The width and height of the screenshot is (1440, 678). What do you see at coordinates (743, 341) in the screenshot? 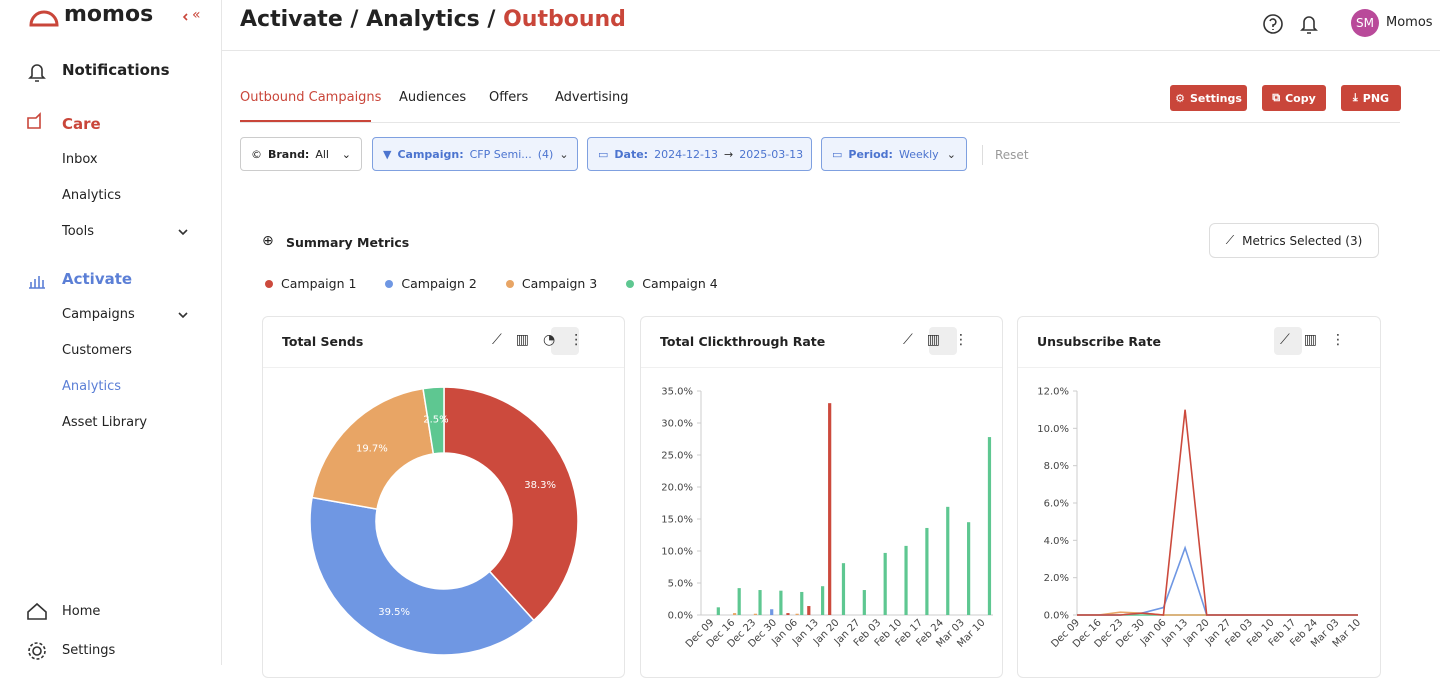
I see `chart-title: Total Clickthrough Rate` at bounding box center [743, 341].